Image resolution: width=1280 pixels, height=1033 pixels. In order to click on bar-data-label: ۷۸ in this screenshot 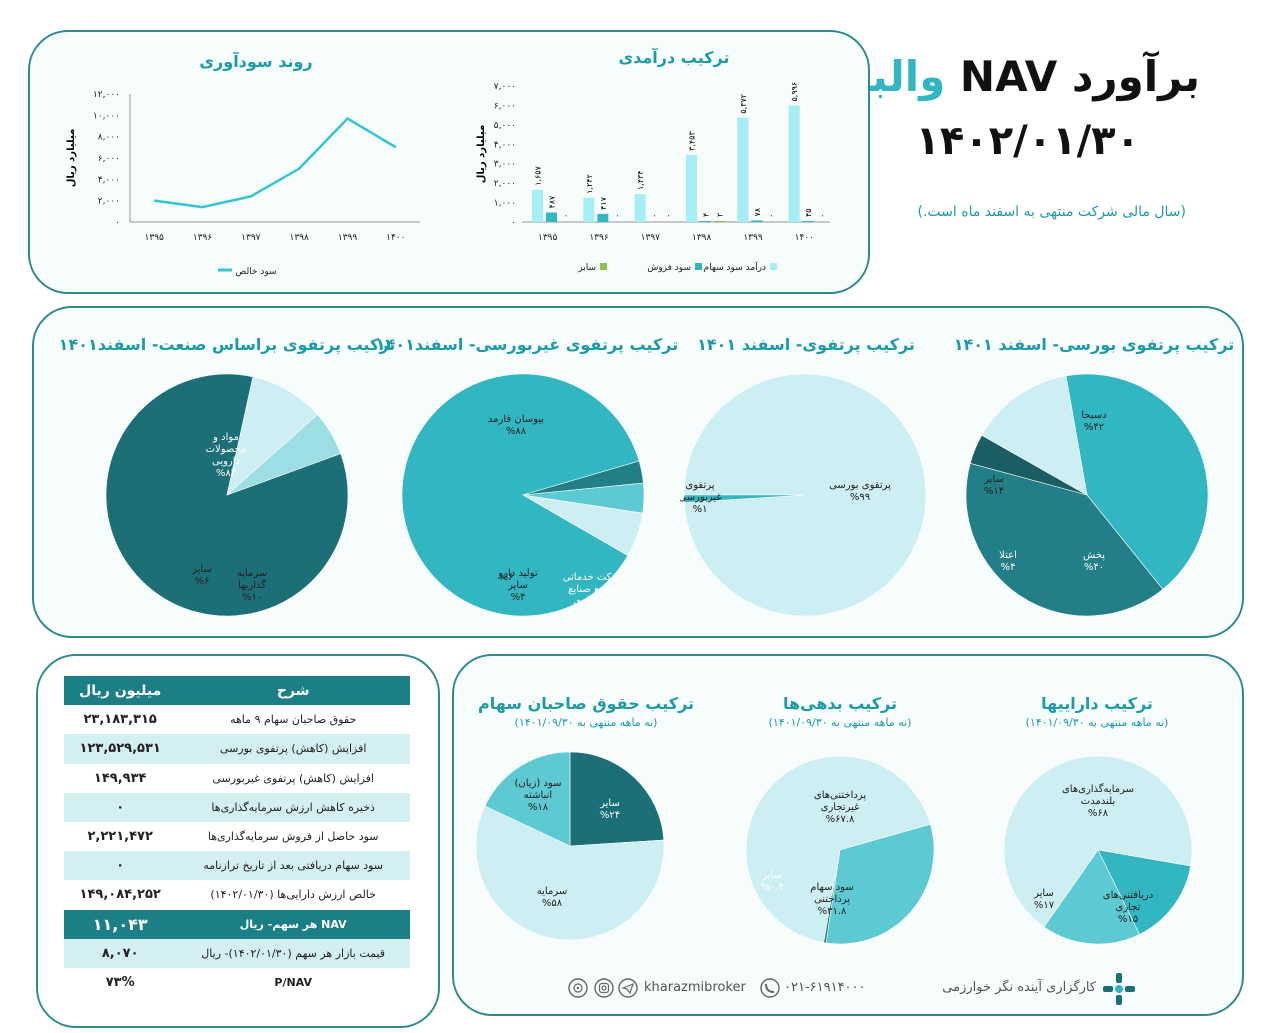, I will do `click(757, 211)`.